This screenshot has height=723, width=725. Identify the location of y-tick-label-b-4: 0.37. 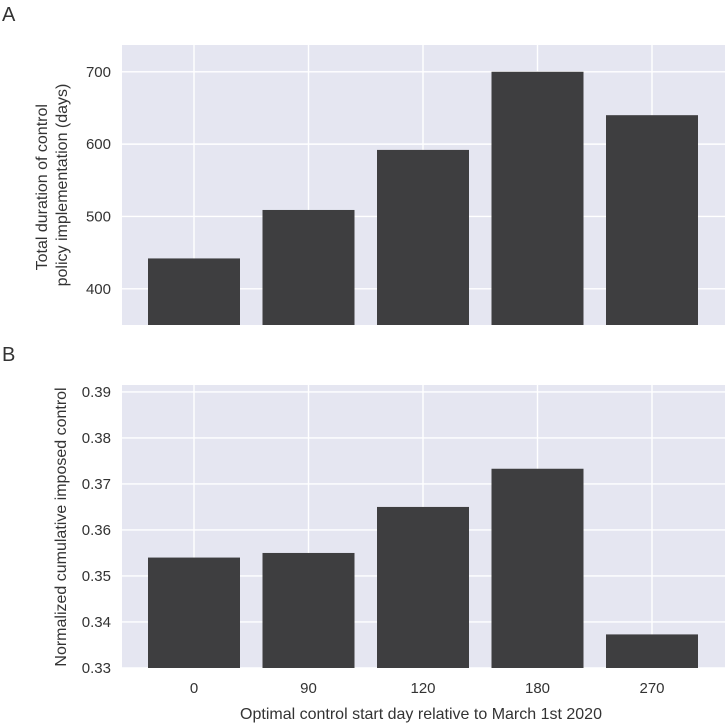
(96, 484).